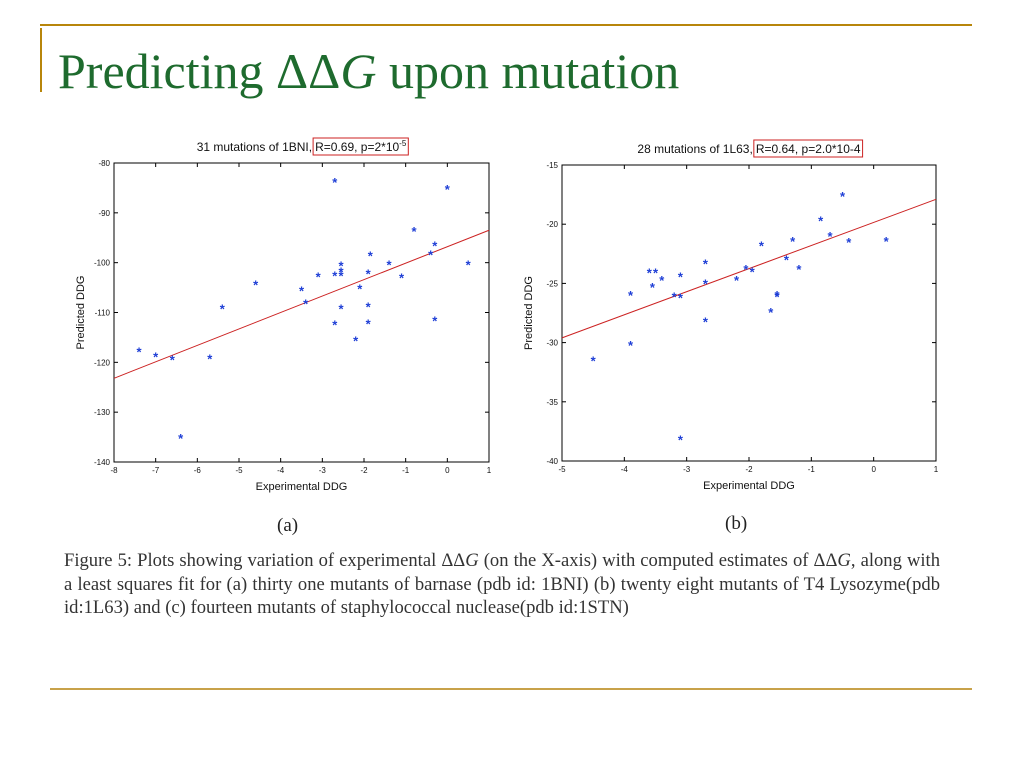 The height and width of the screenshot is (768, 1024). What do you see at coordinates (749, 469) in the screenshot?
I see `plot-b-xtick-label: -2` at bounding box center [749, 469].